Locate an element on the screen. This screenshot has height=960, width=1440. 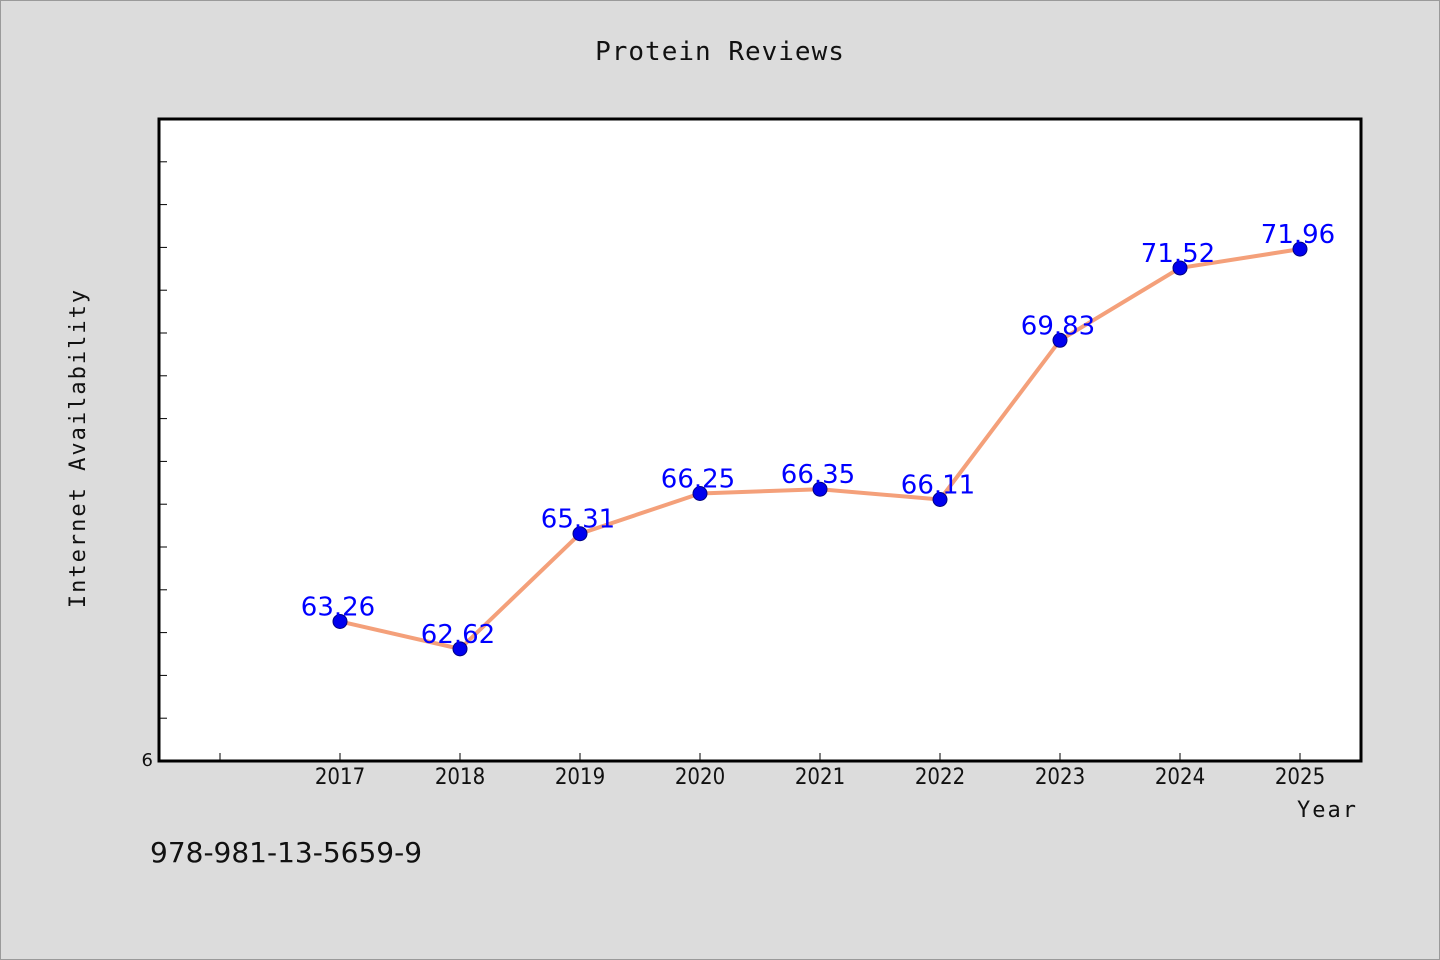
footnote-isbn: 978-981-13-5659-9 is located at coordinates (286, 852).